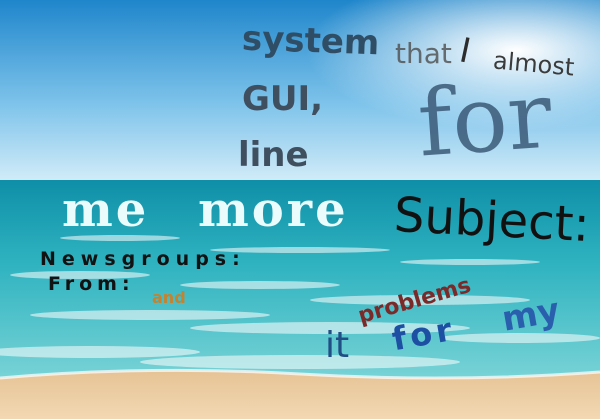 The image size is (600, 419). Describe the element at coordinates (273, 155) in the screenshot. I see `word-line: line` at that location.